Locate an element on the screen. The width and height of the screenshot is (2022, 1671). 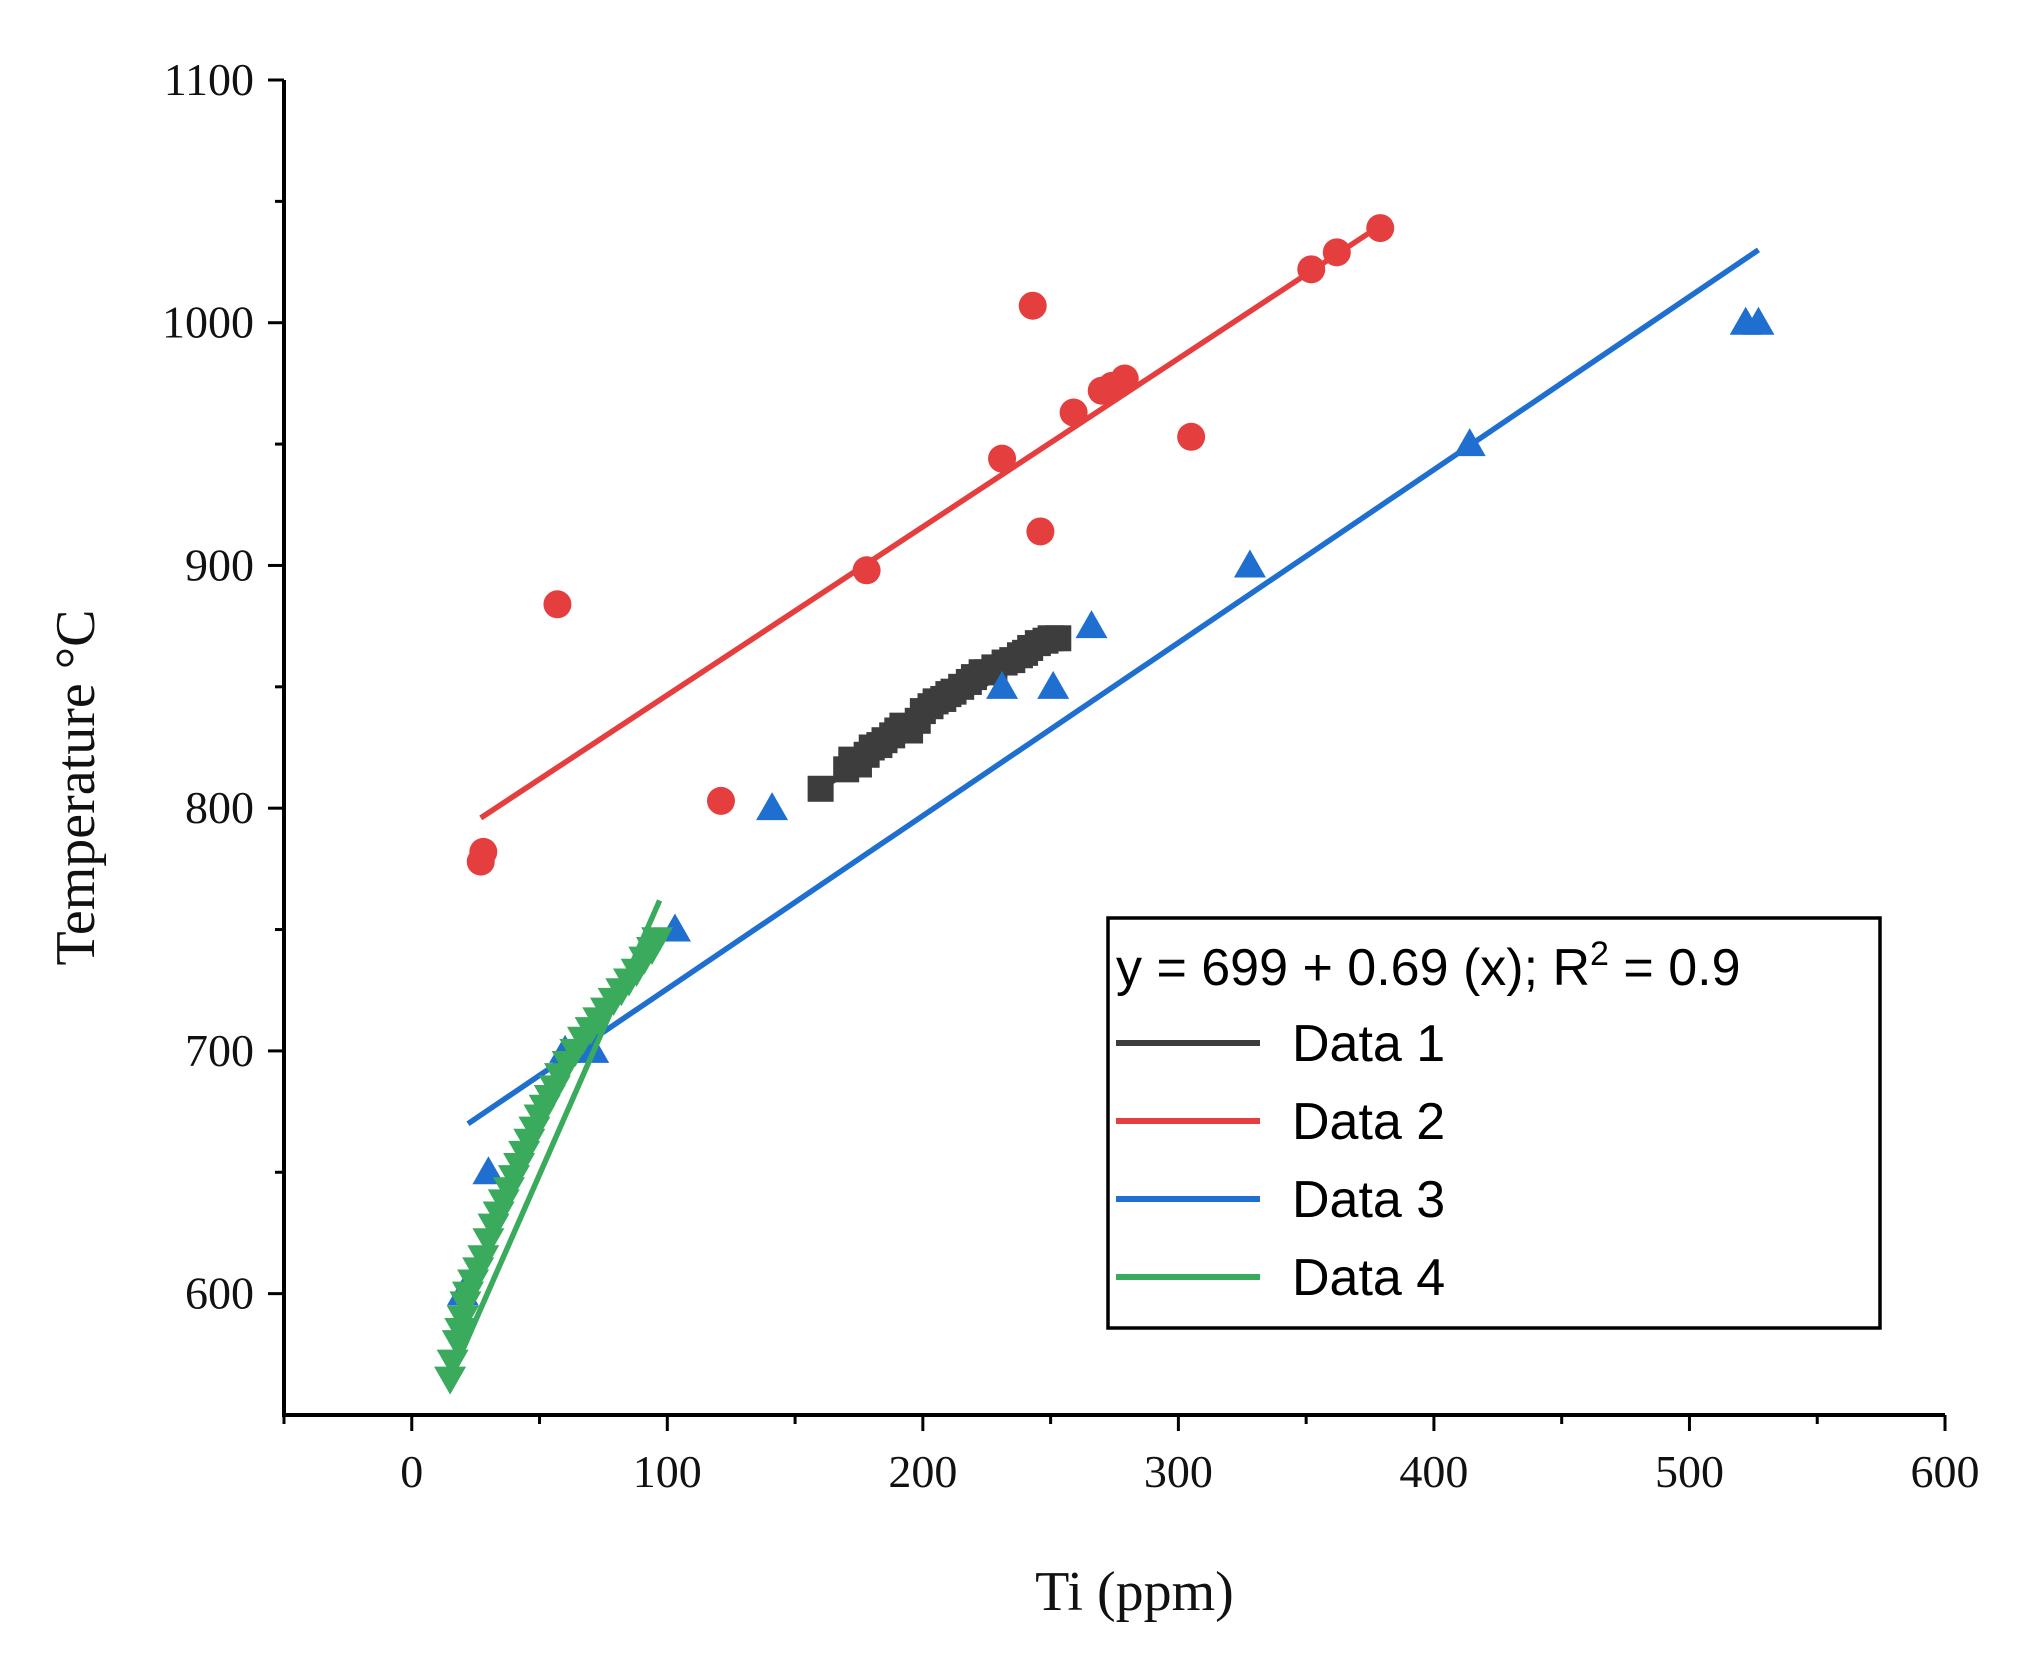
legend-label: Data 4 is located at coordinates (1368, 1278).